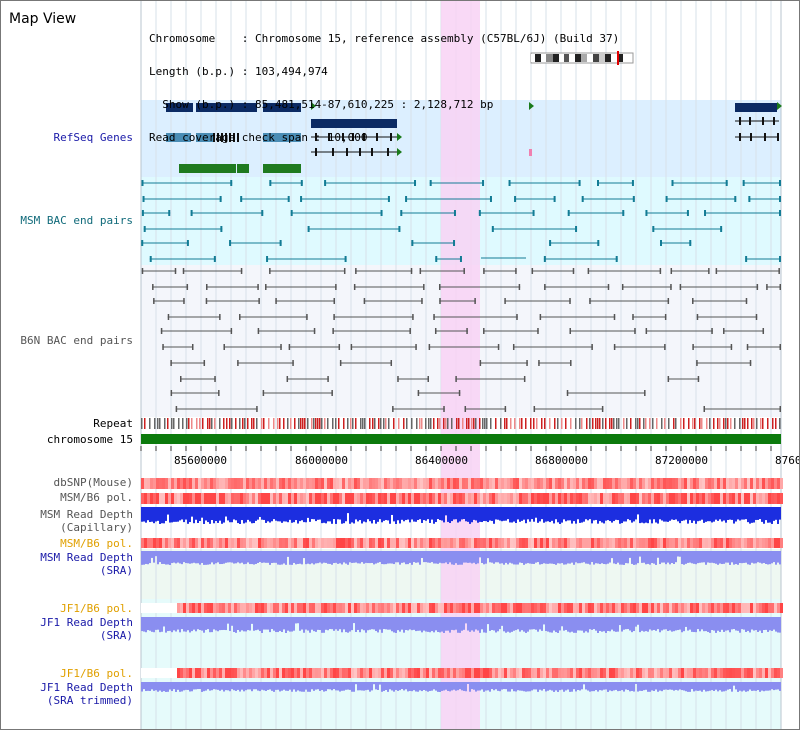  I want to click on refseq-gene-small, so click(530, 152).